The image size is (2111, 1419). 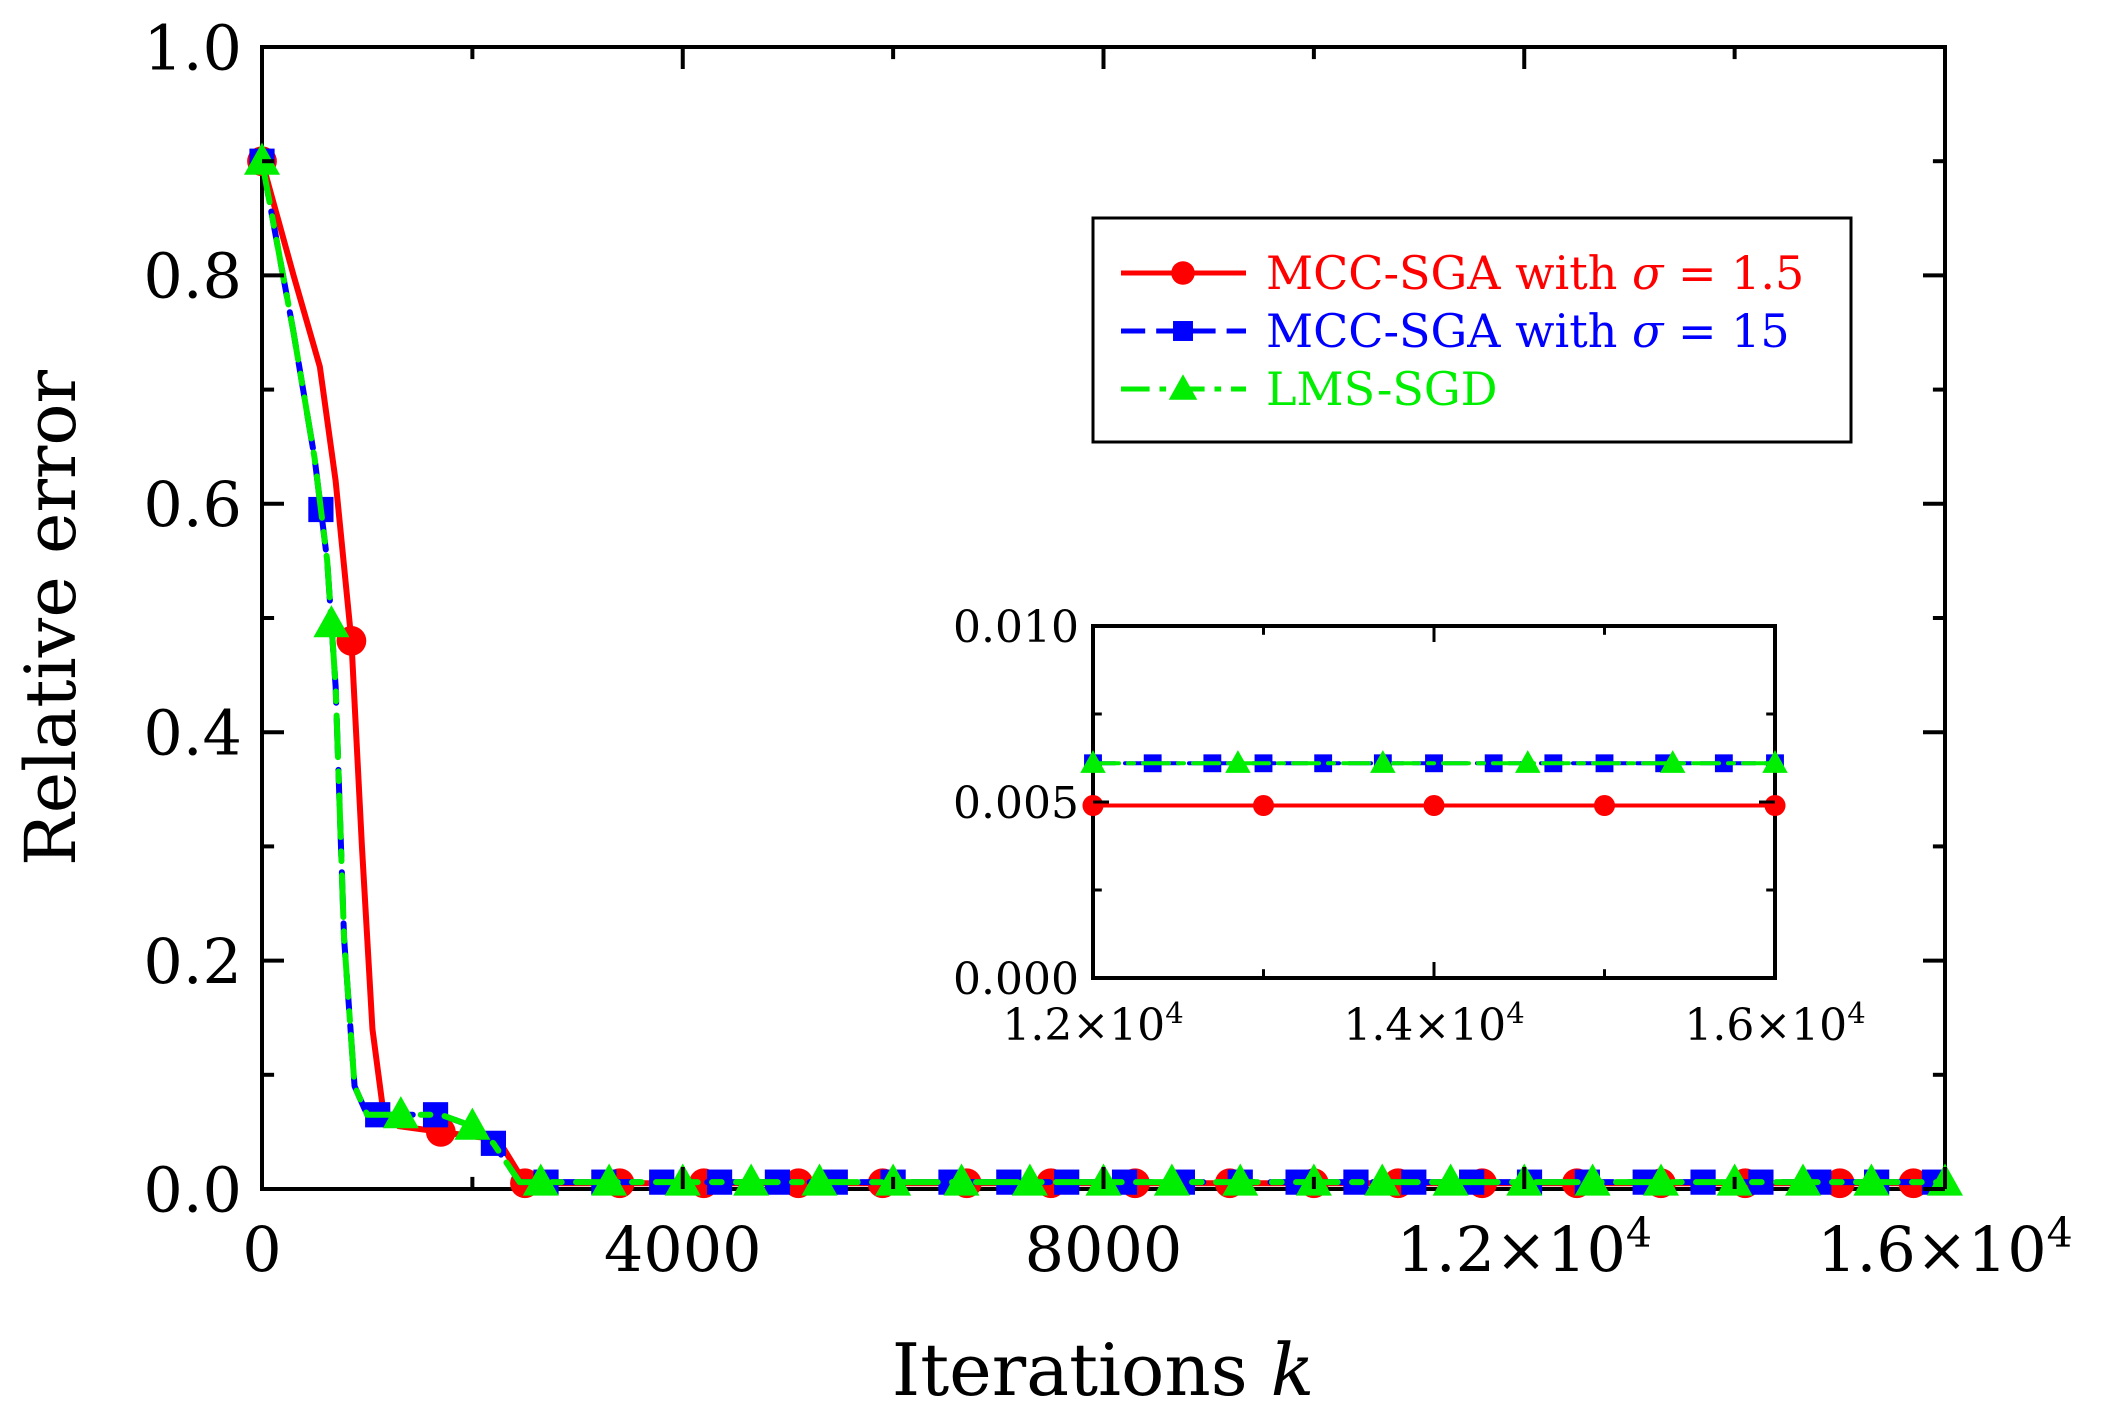 I want to click on x-tick-label-main-0: 0, so click(x=261, y=1249).